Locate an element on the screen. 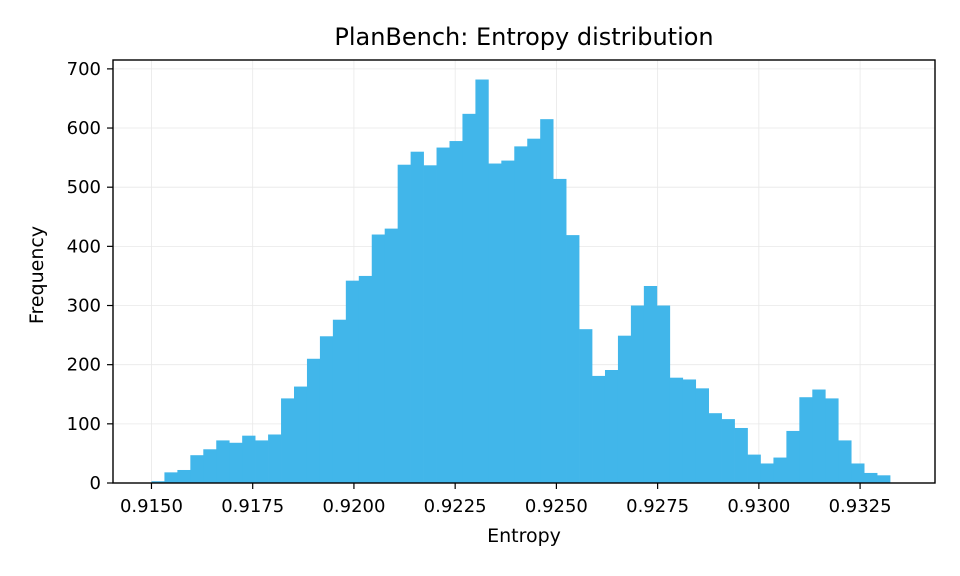 This screenshot has width=960, height=576. x-tick-label: 0.9300 is located at coordinates (758, 506).